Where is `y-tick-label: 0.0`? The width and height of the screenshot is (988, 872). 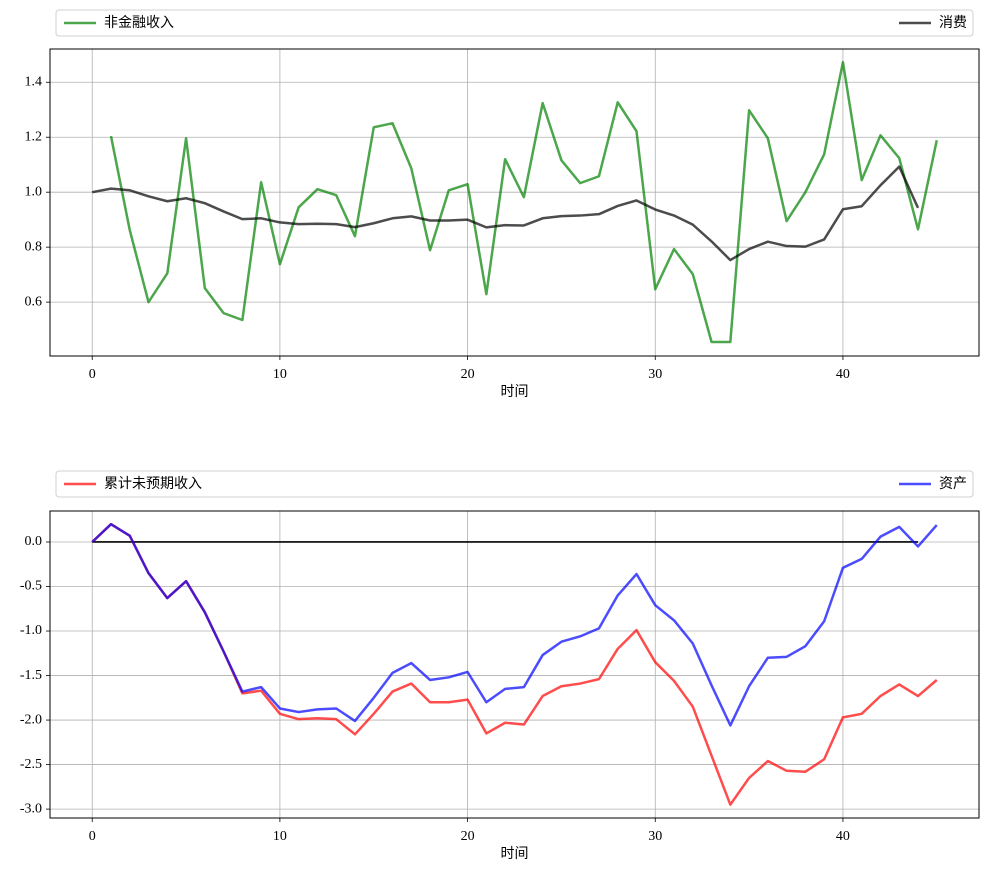 y-tick-label: 0.0 is located at coordinates (34, 541).